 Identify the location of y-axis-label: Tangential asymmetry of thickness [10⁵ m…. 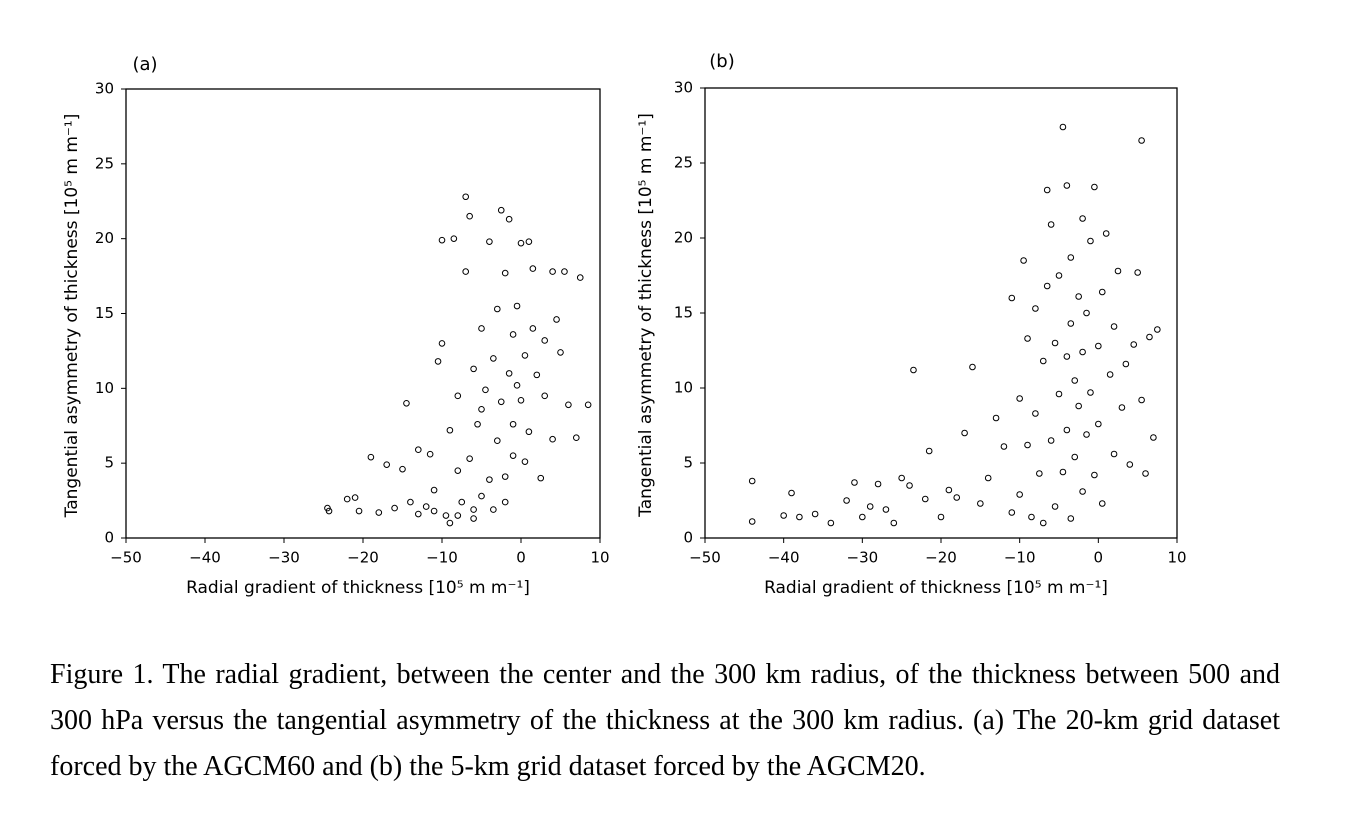
(646, 315).